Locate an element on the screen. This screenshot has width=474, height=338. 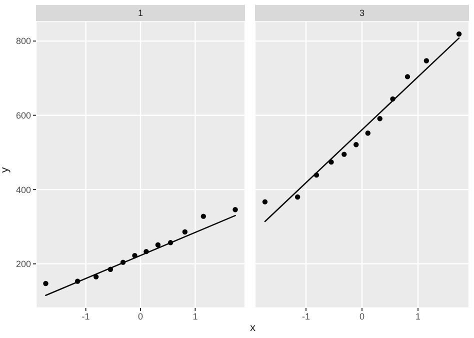
y-tick-label: 800 is located at coordinates (23, 41).